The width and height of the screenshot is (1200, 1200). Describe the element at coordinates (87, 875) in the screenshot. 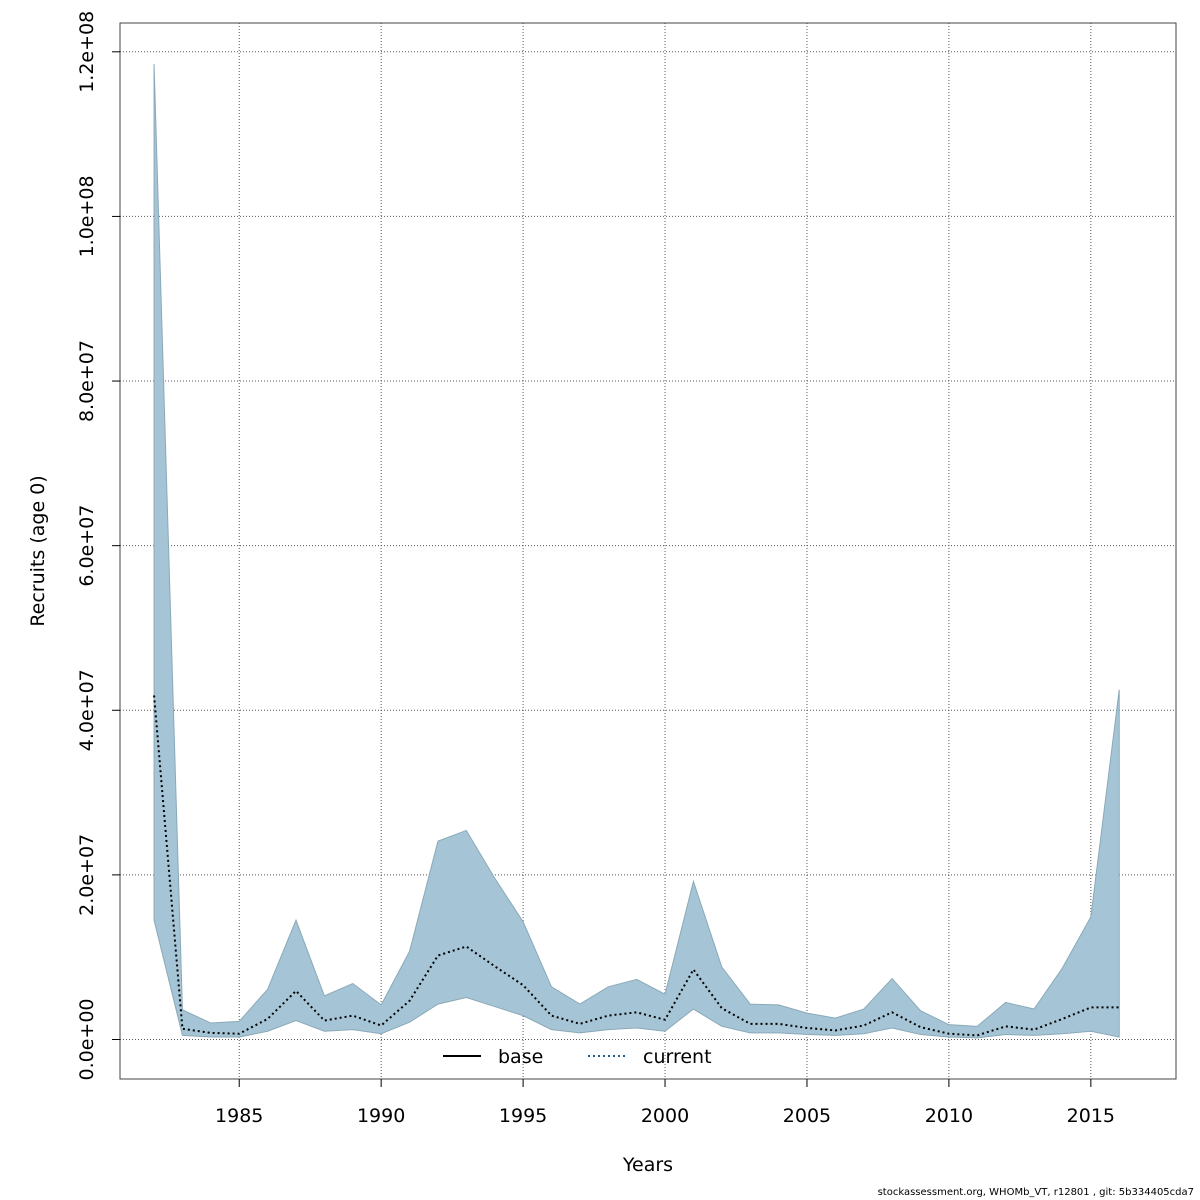

I see `y-tick-label: 2.0e+07` at that location.